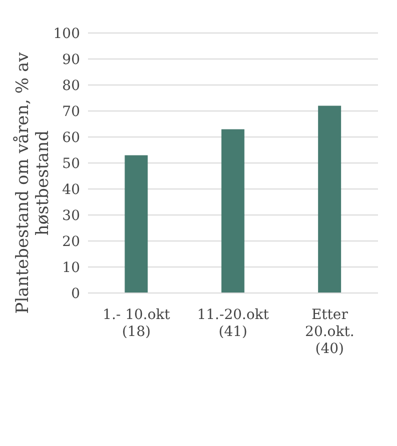 This screenshot has width=397, height=446. What do you see at coordinates (71, 86) in the screenshot?
I see `y-tick-label: 80` at bounding box center [71, 86].